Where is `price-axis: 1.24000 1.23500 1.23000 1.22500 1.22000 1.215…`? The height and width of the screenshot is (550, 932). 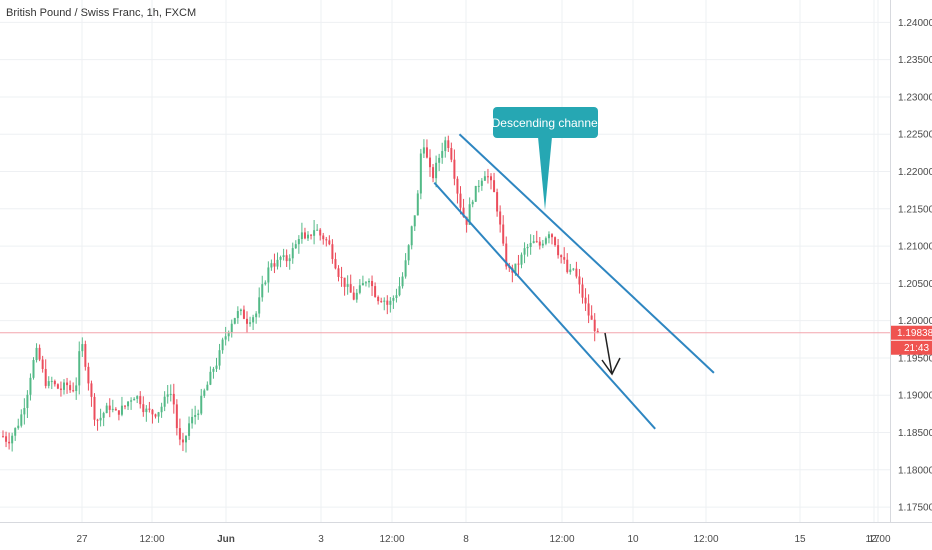 price-axis: 1.24000 1.23500 1.23000 1.22500 1.22000 1.215… is located at coordinates (911, 261).